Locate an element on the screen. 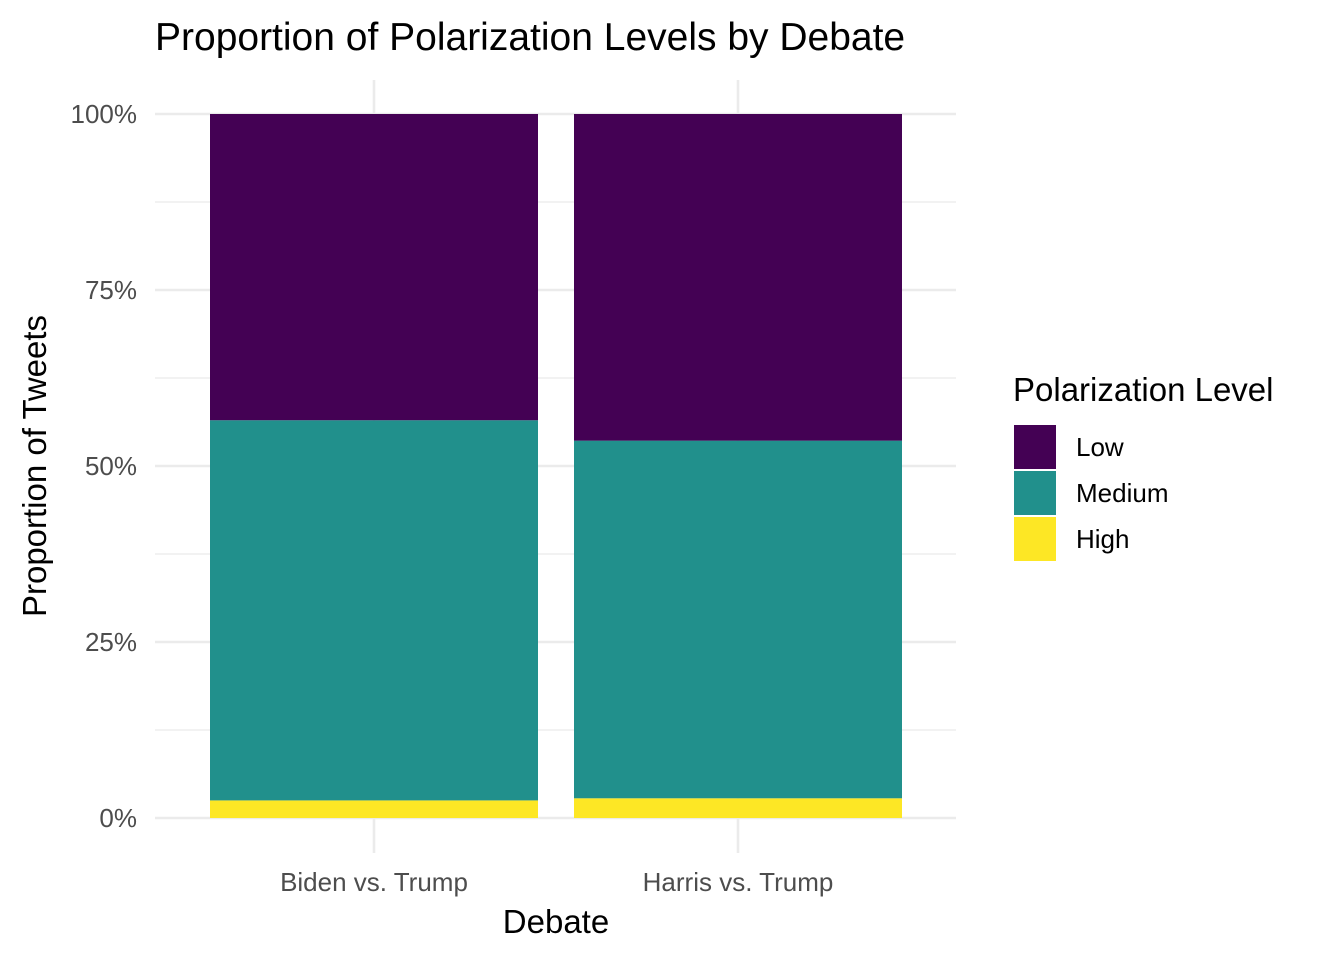 The width and height of the screenshot is (1344, 960). y-tick-label: 50% is located at coordinates (111, 466).